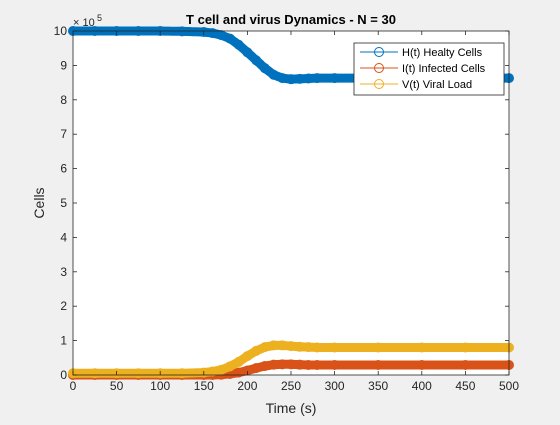 The height and width of the screenshot is (425, 560). I want to click on legend-entry: V(t) Viral Load, so click(416, 85).